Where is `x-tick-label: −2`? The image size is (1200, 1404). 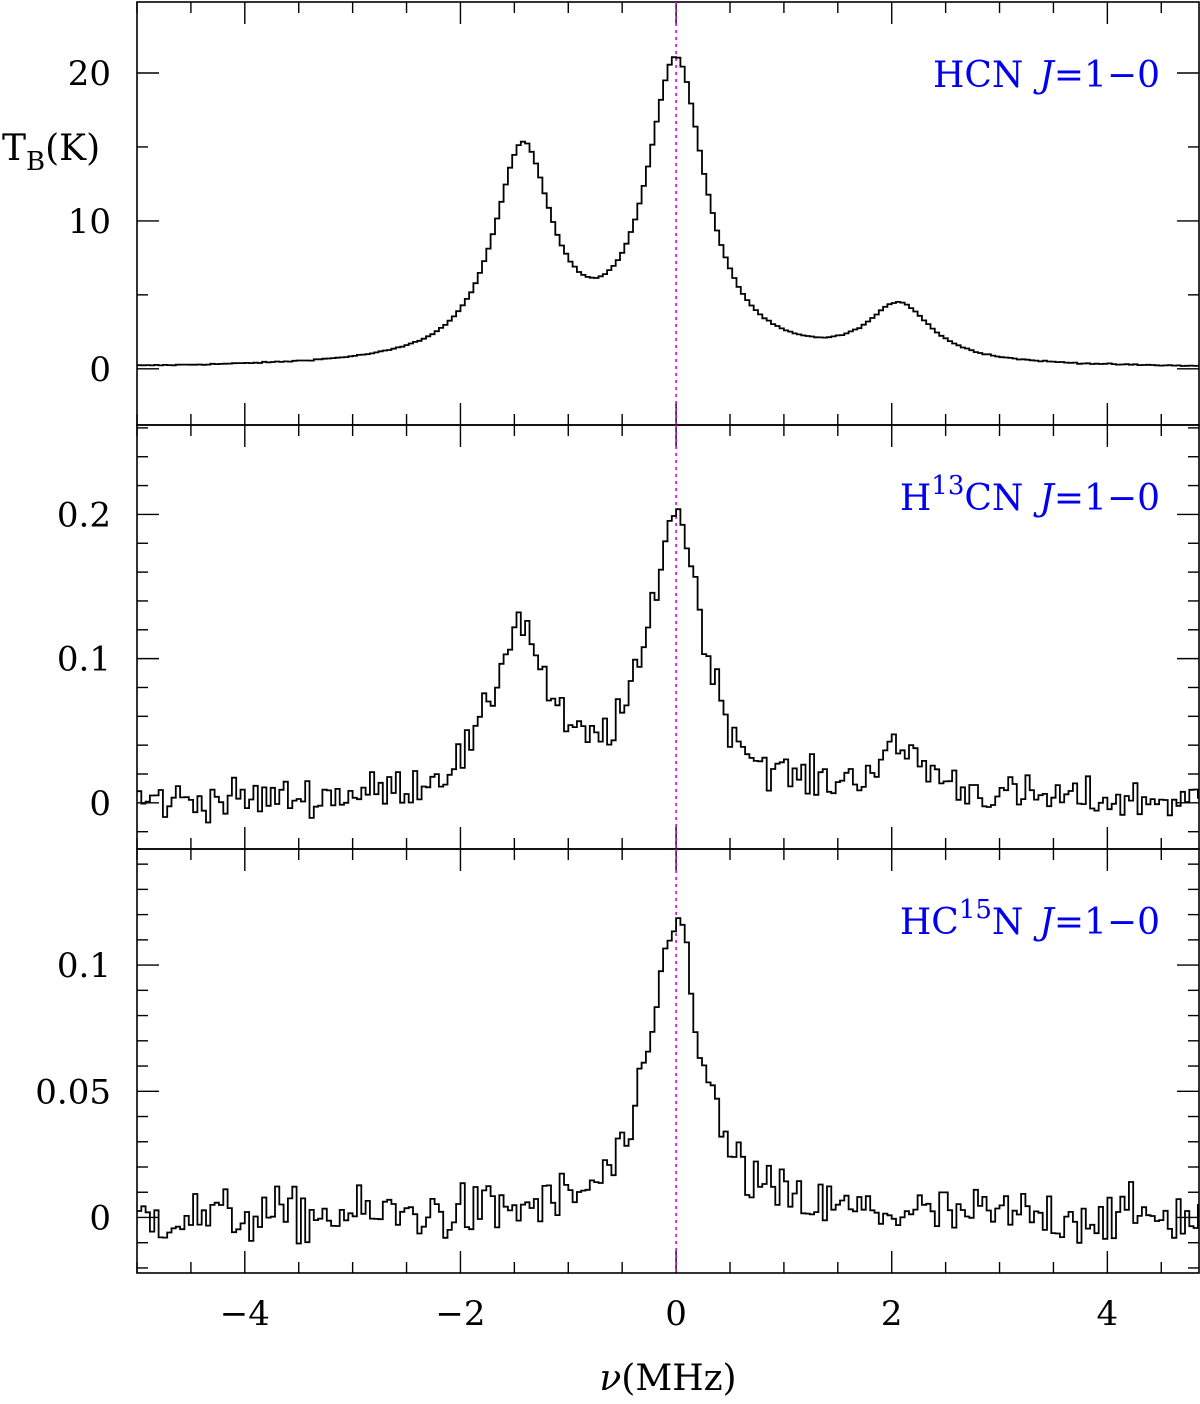
x-tick-label: −2 is located at coordinates (460, 1314).